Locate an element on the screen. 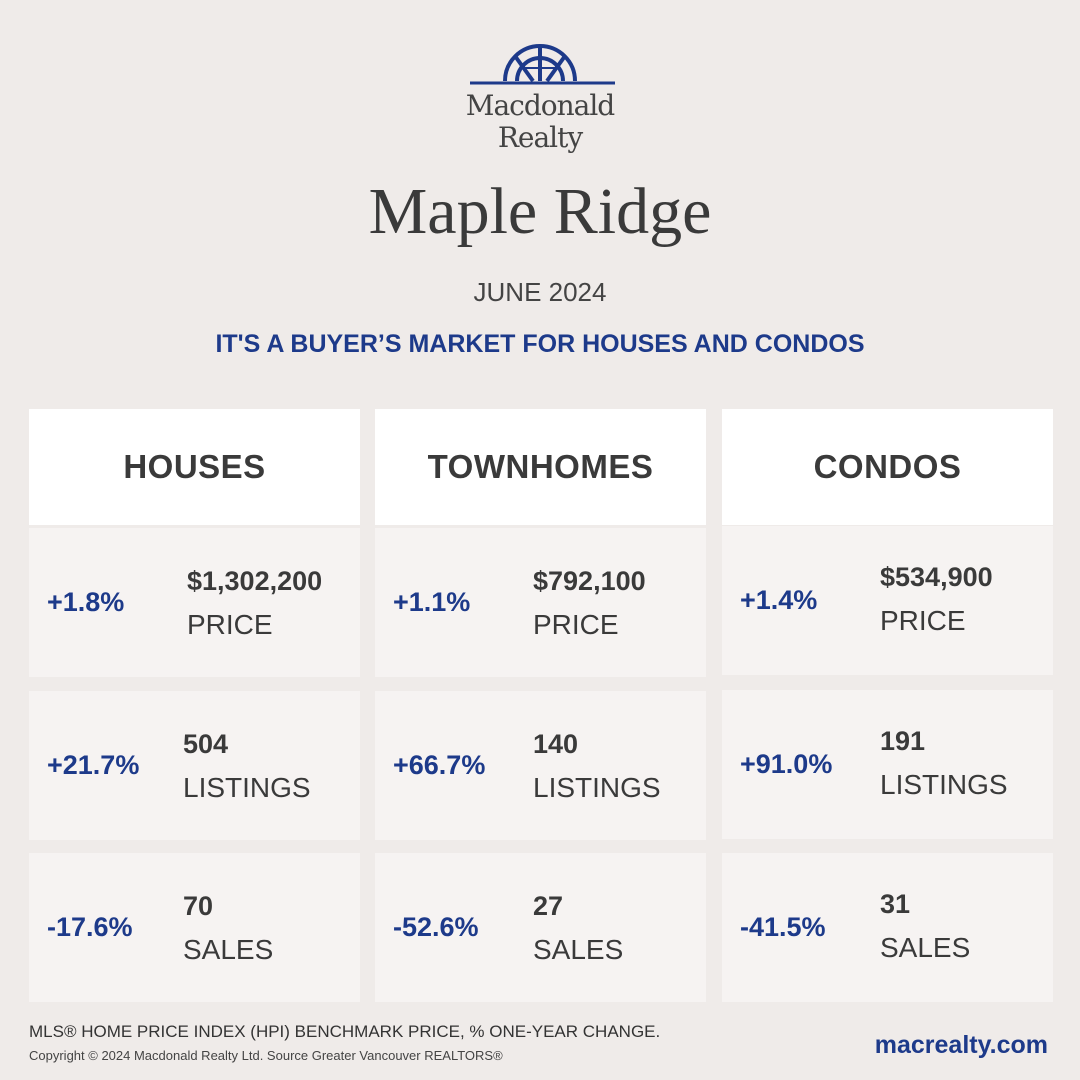  listings-change: +66.7% is located at coordinates (439, 765).